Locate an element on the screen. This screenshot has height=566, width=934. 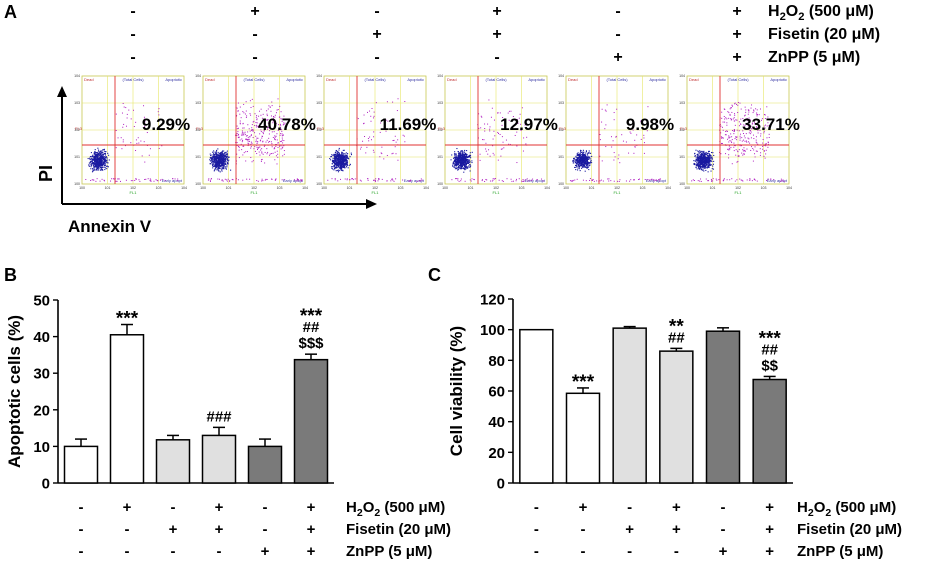
matrix-a-sign-r1-c1: - is located at coordinates (254, 34).